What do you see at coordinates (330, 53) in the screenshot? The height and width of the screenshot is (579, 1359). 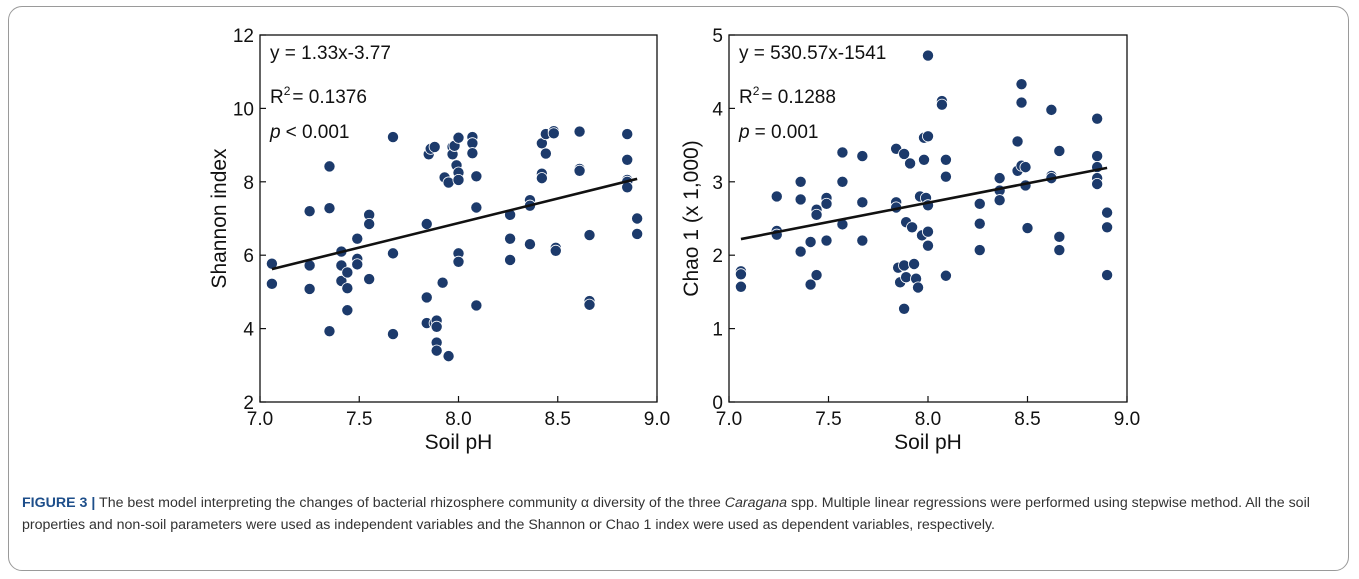 I see `regression-equation: y = 1.33x-3.77` at bounding box center [330, 53].